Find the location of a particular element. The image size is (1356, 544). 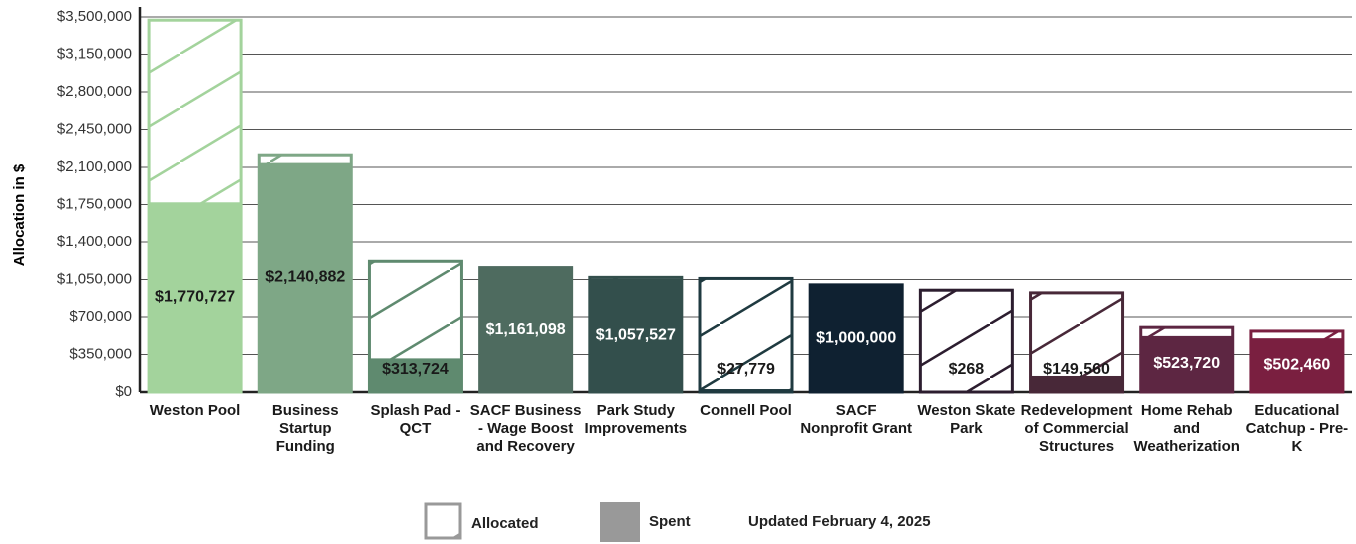

x-tick-label: Educational Catchup - Pre-K is located at coordinates (1297, 428).